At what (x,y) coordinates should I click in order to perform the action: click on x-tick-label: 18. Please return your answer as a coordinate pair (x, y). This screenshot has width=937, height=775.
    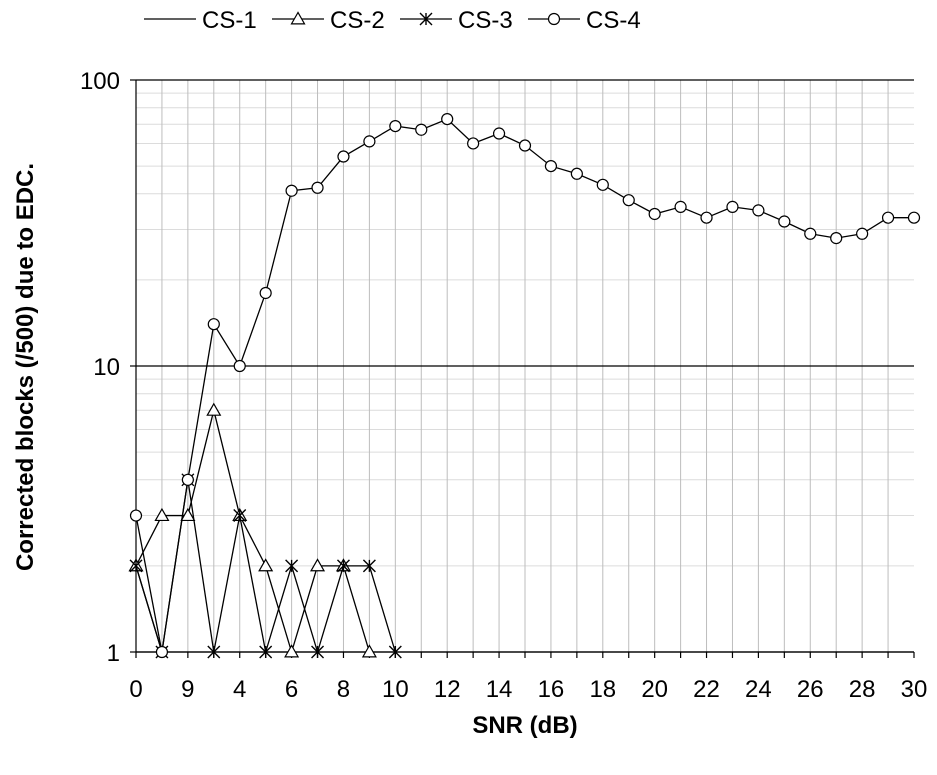
    Looking at the image, I should click on (602, 689).